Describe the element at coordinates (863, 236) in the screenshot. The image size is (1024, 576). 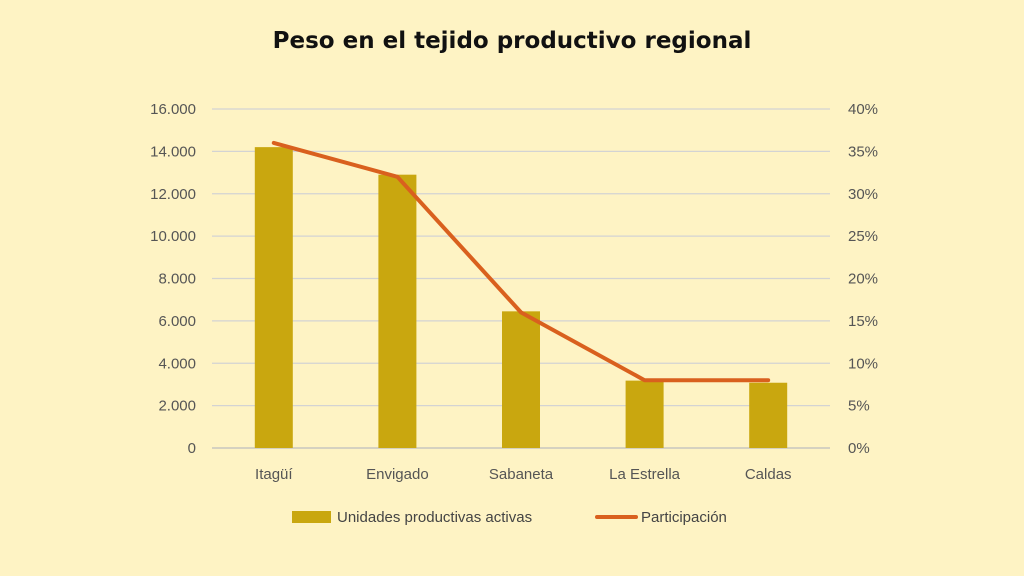
I see `y-right-tick-label: 25%` at that location.